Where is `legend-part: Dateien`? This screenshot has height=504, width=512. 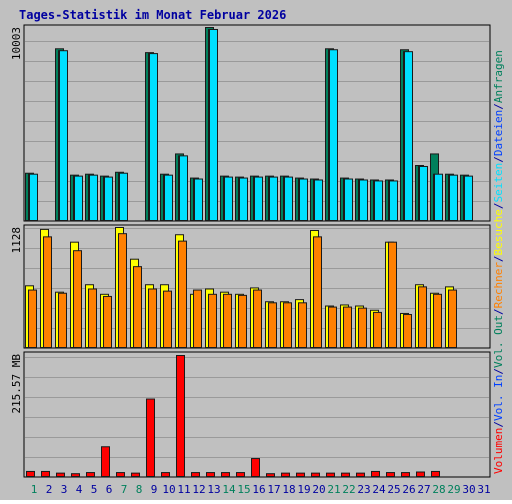 legend-part: Dateien is located at coordinates (498, 133).